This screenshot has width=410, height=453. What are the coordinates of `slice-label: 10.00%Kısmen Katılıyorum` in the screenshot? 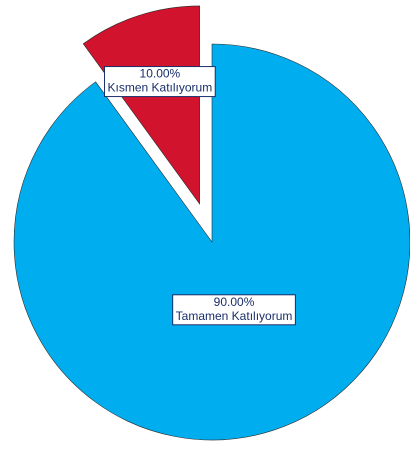 It's located at (160, 82).